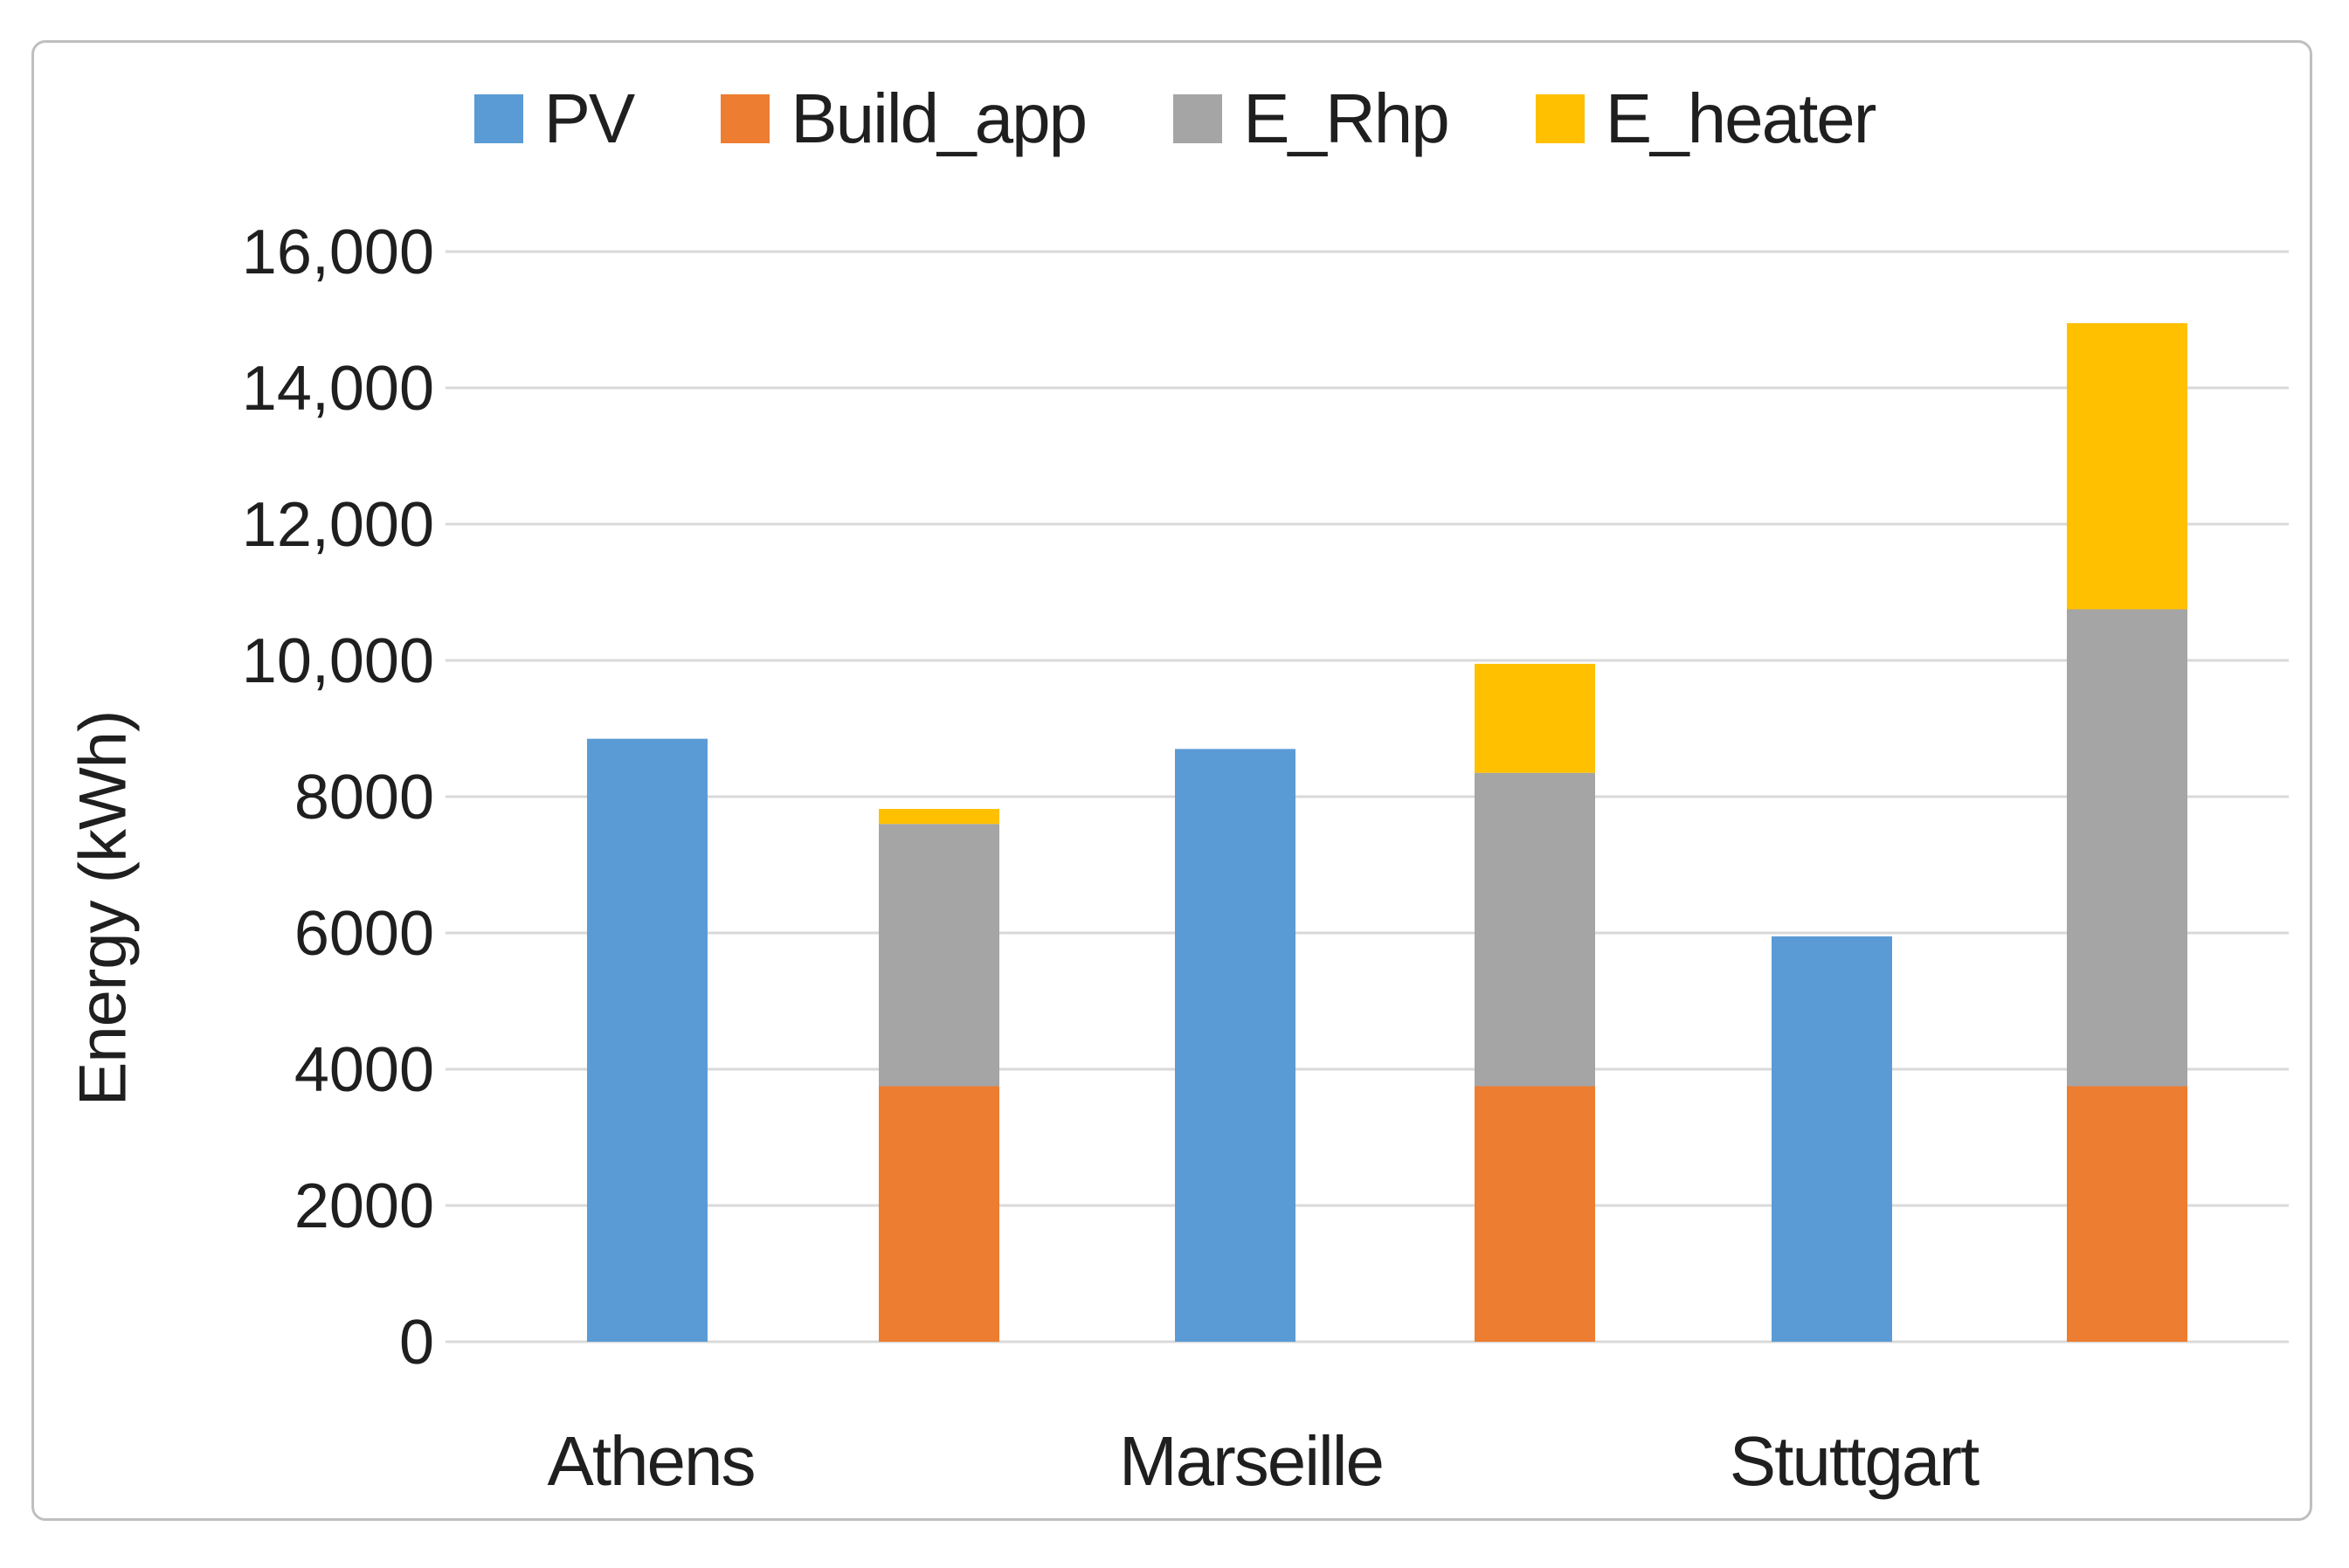  What do you see at coordinates (1535, 718) in the screenshot?
I see `bar-segment-e-heater-marseille` at bounding box center [1535, 718].